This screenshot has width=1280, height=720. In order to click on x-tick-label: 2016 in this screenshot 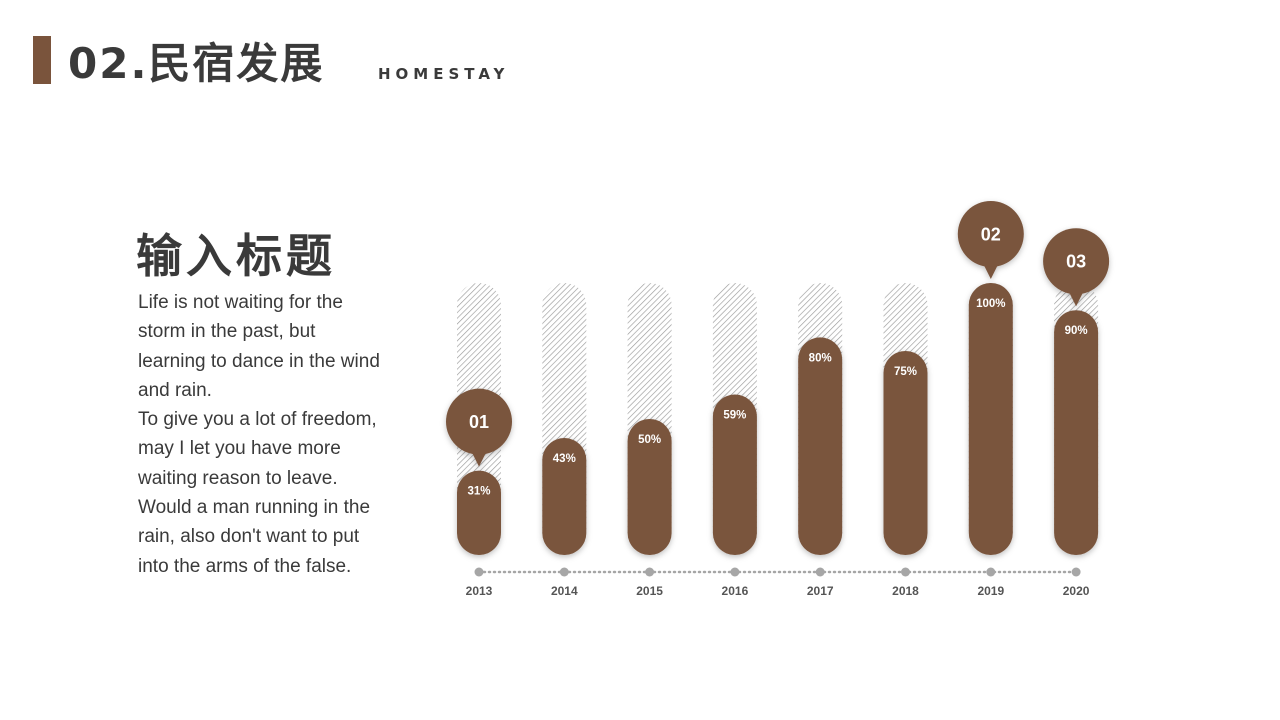, I will do `click(735, 591)`.